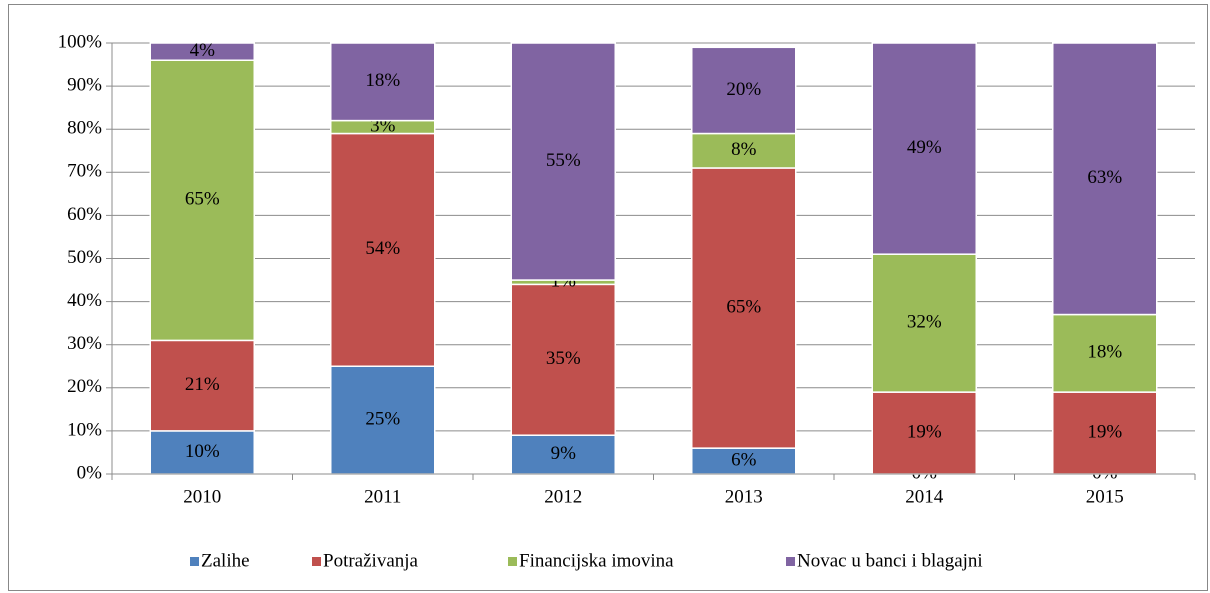 Image resolution: width=1210 pixels, height=593 pixels. I want to click on data-label: 6%, so click(744, 459).